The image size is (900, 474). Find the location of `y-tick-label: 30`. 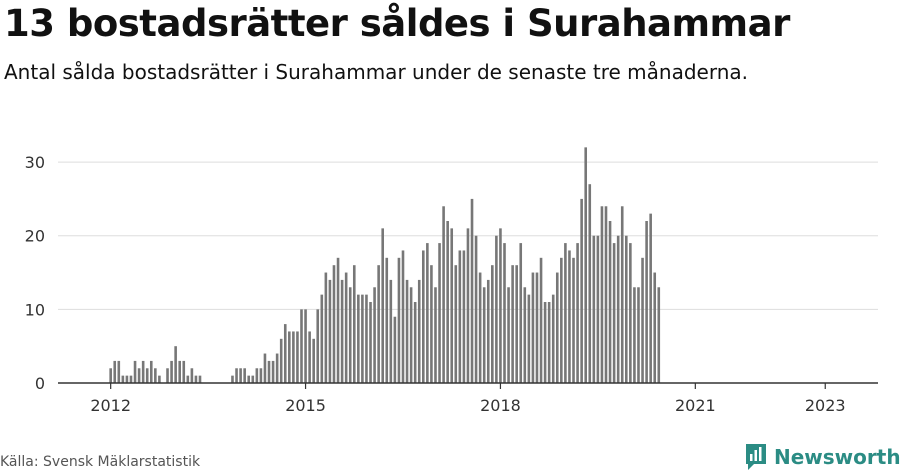

y-tick-label: 30 is located at coordinates (35, 162).